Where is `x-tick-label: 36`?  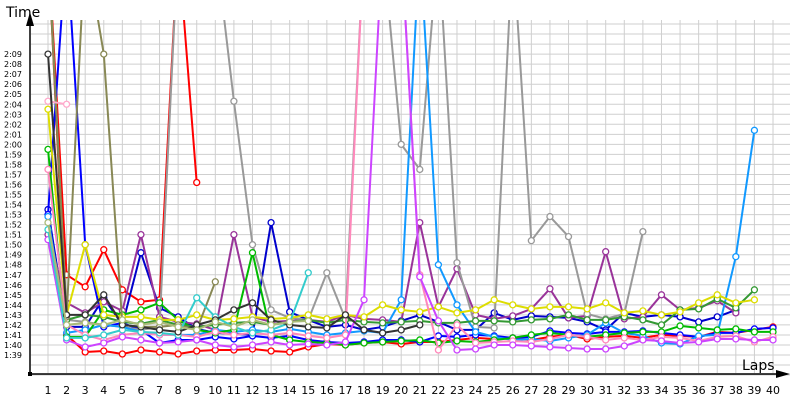 x-tick-label: 36 is located at coordinates (699, 390).